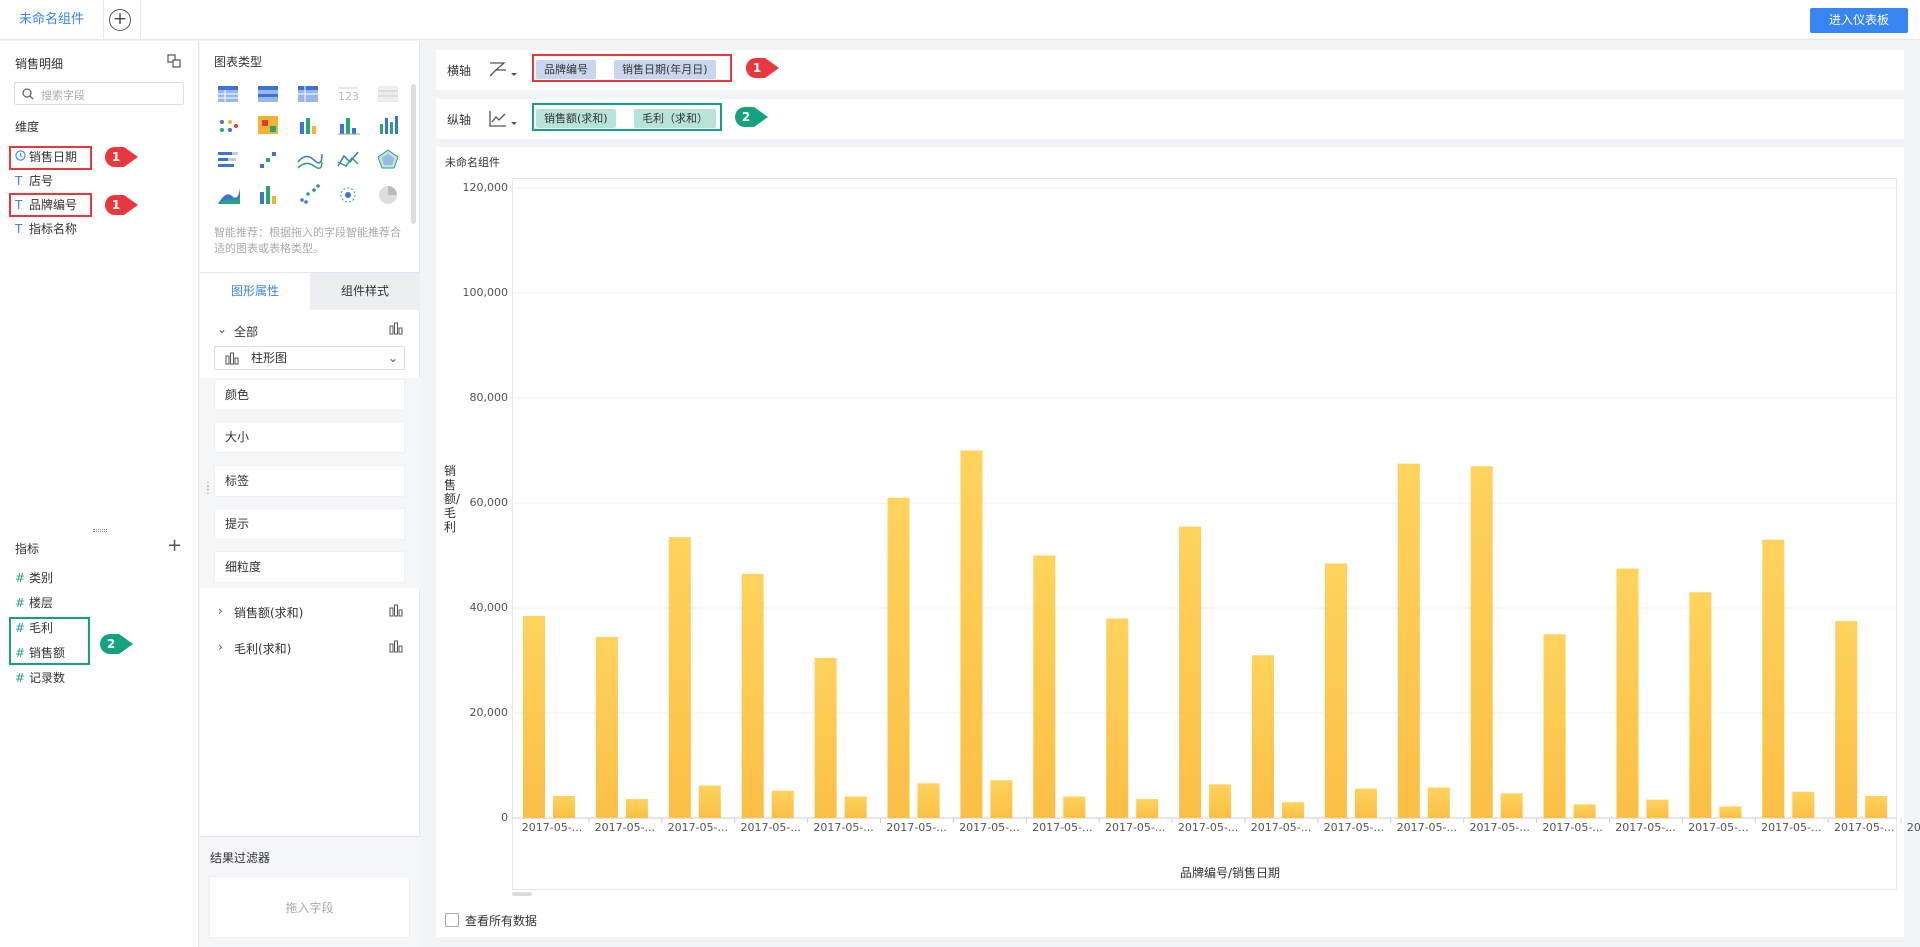 Image resolution: width=1920 pixels, height=947 pixels. I want to click on dimension-item-metric-name: T 指标名称, so click(46, 229).